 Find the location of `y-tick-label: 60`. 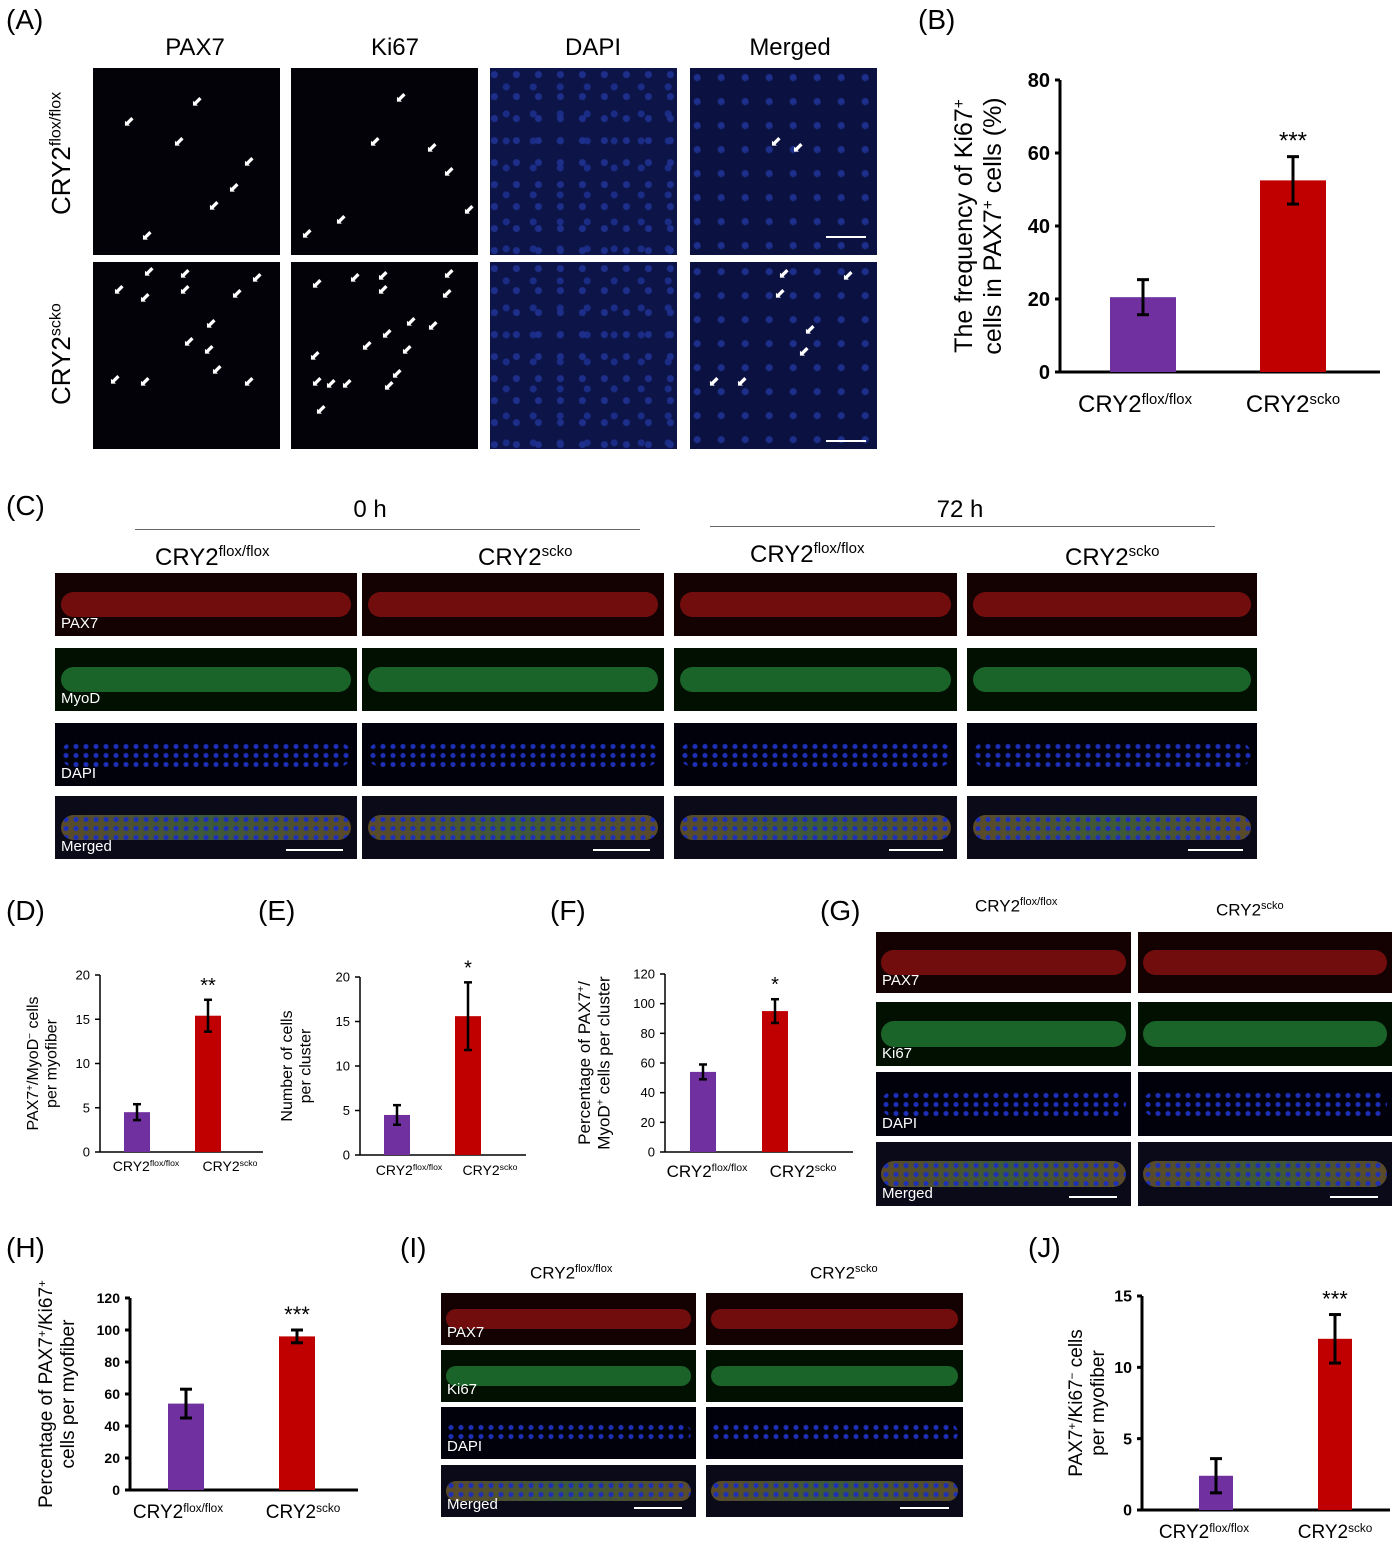

y-tick-label: 60 is located at coordinates (112, 1394).